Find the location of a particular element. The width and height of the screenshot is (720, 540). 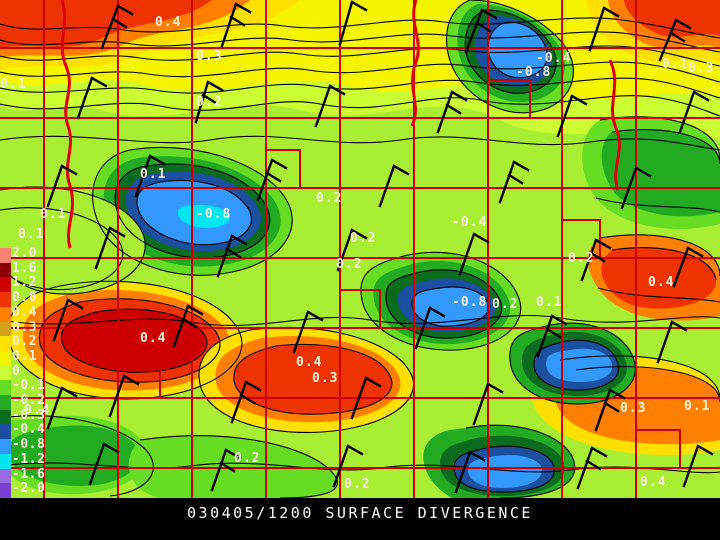

colorbar-tick-label: 1.2 is located at coordinates (24, 283).